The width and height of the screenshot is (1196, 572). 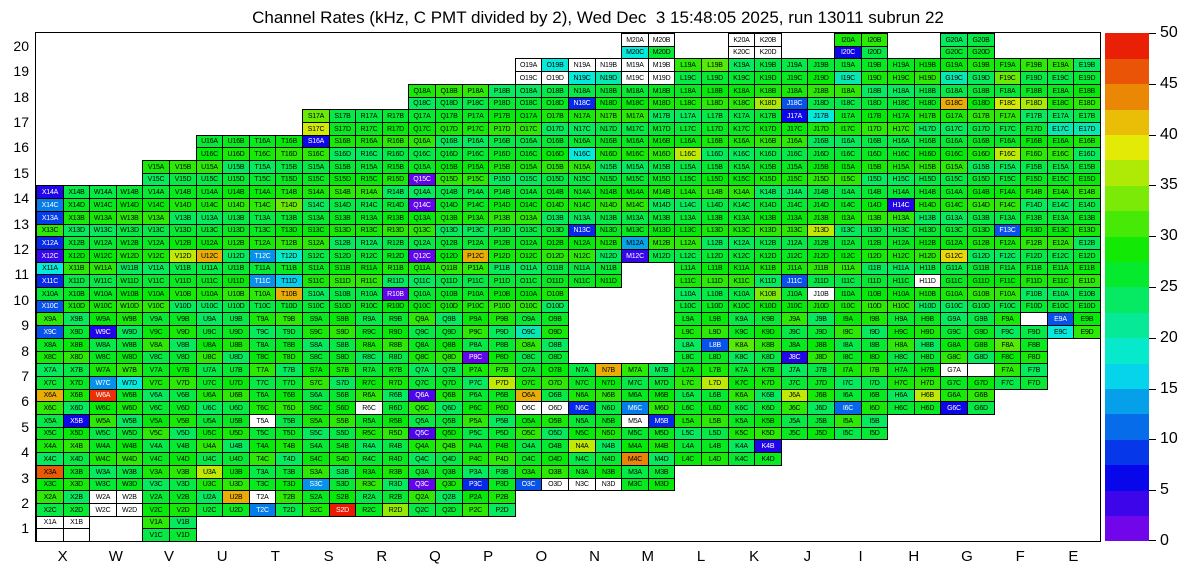 I want to click on channel-cell: U9A, so click(x=209, y=319).